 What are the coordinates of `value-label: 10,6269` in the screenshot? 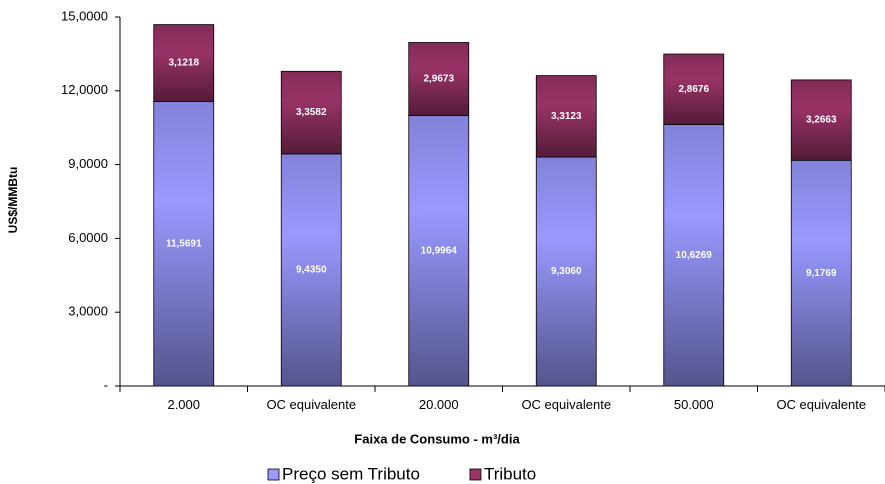 It's located at (694, 255).